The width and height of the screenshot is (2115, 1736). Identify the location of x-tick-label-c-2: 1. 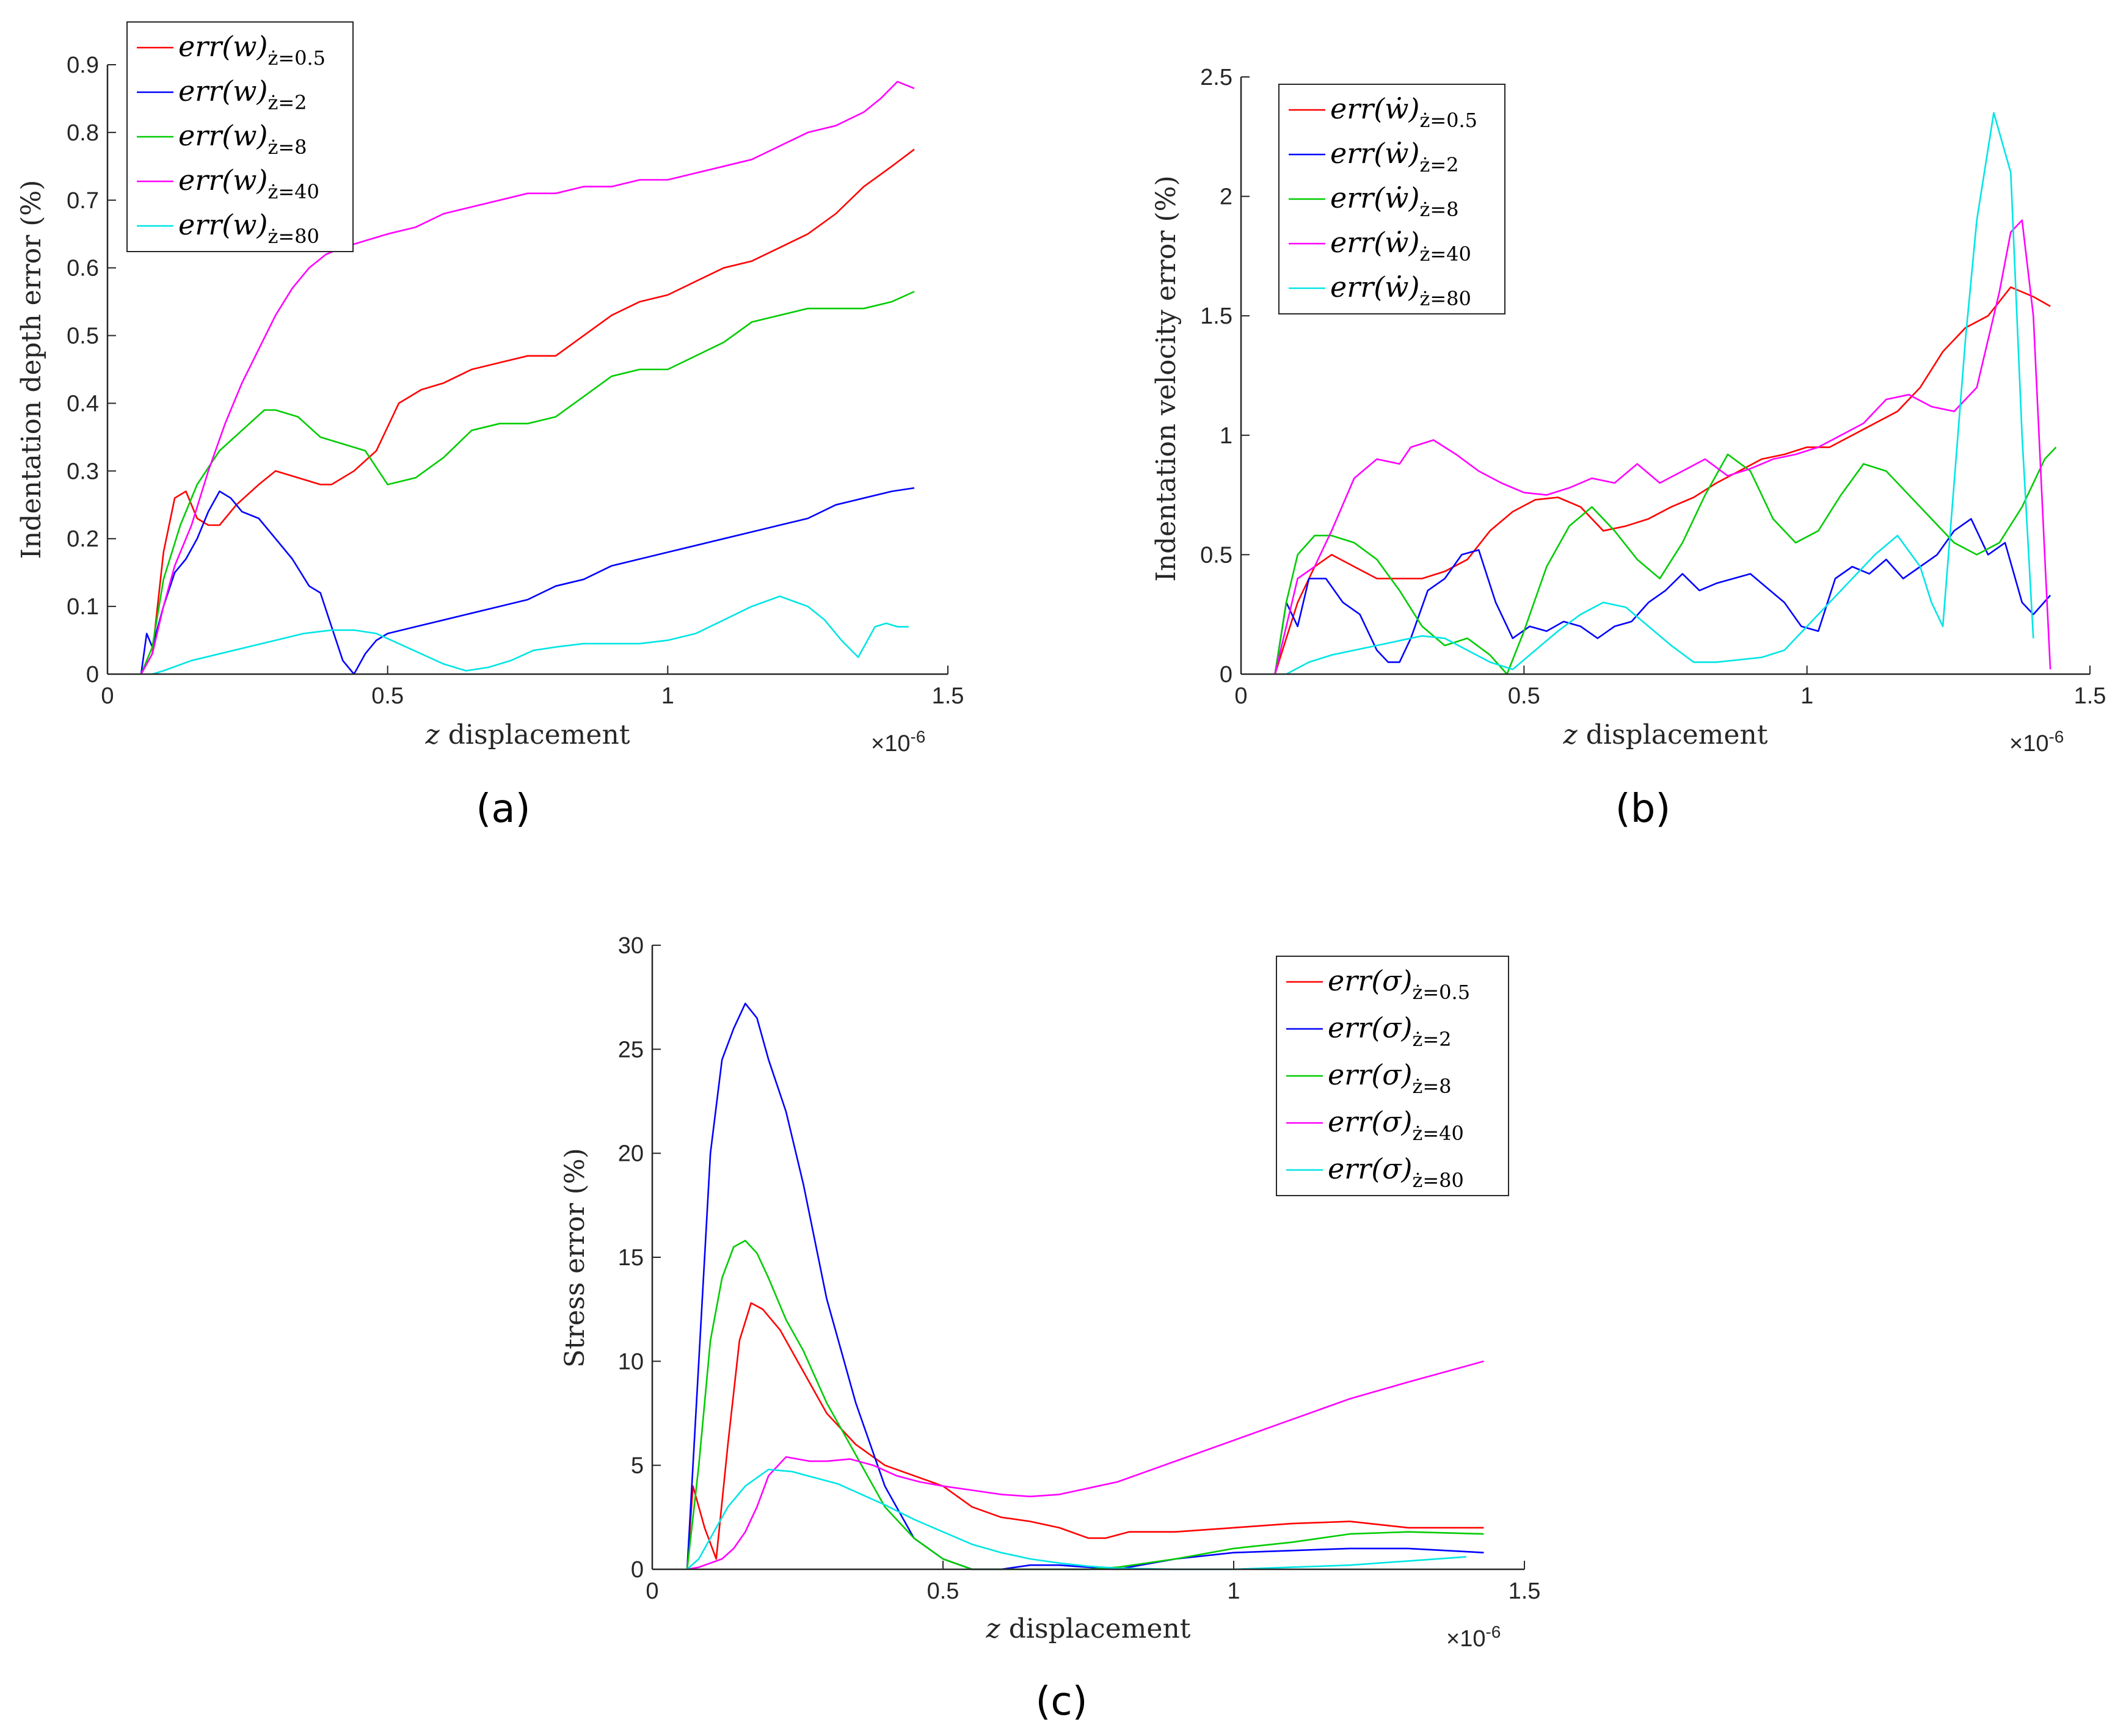
(1233, 1591).